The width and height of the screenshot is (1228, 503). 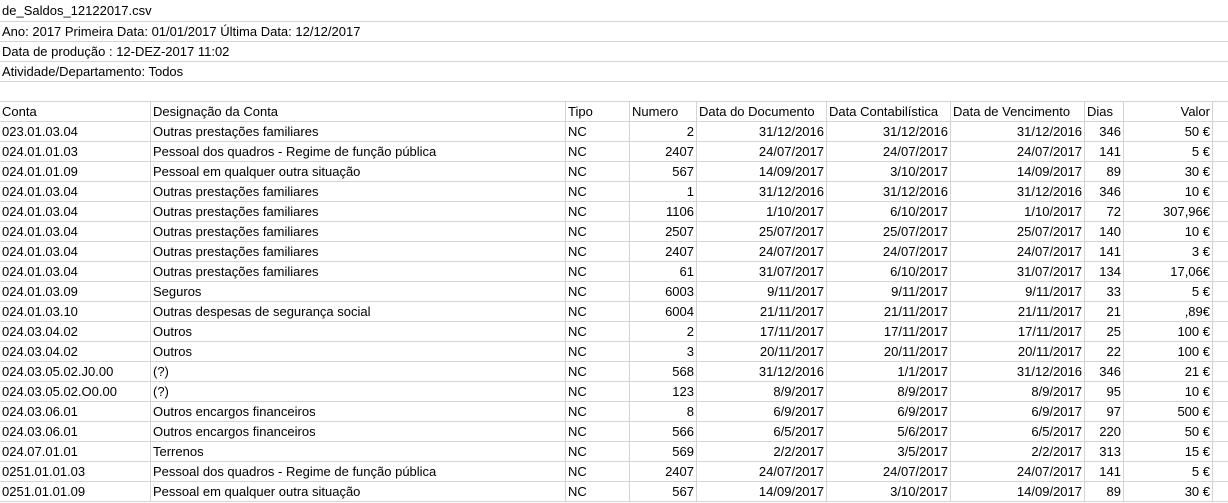 What do you see at coordinates (663, 272) in the screenshot?
I see `cell-numero: 61` at bounding box center [663, 272].